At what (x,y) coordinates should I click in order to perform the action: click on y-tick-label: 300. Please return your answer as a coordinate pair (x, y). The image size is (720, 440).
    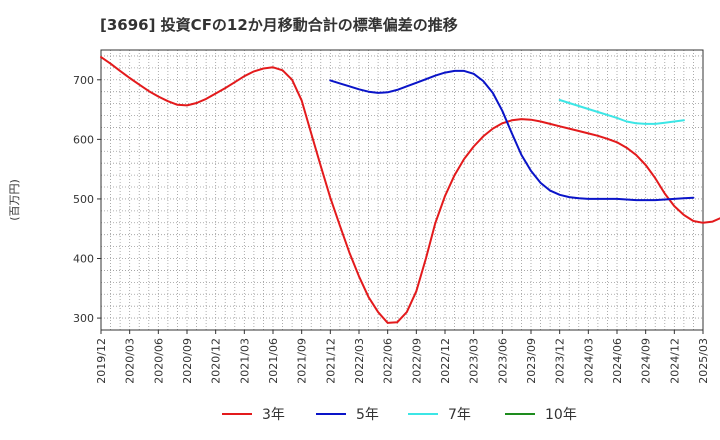
    Looking at the image, I should click on (83, 318).